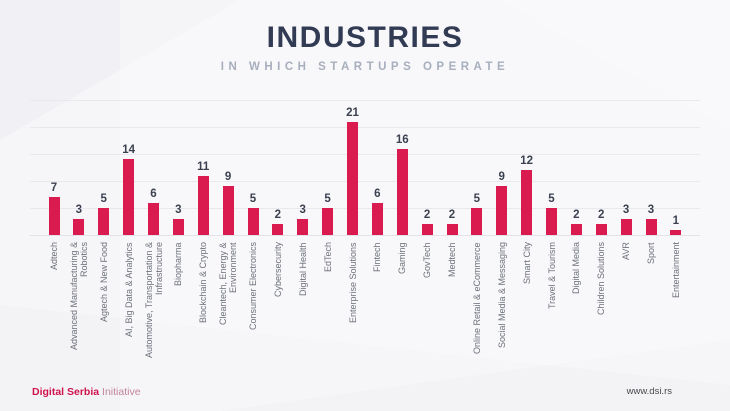 Image resolution: width=730 pixels, height=411 pixels. Describe the element at coordinates (203, 166) in the screenshot. I see `bar-value-label: 11` at that location.